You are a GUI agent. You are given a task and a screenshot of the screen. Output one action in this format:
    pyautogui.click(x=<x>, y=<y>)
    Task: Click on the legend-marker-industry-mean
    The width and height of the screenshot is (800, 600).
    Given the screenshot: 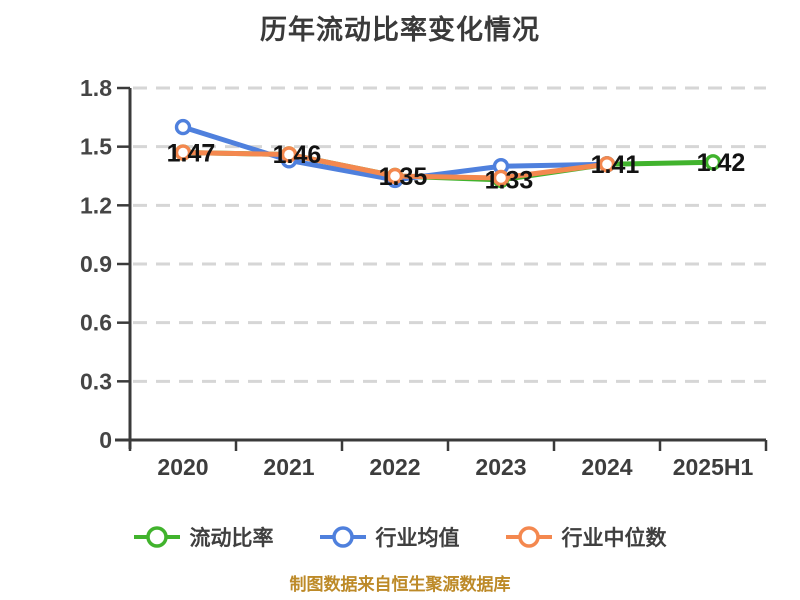 What is the action you would take?
    pyautogui.click(x=342, y=537)
    